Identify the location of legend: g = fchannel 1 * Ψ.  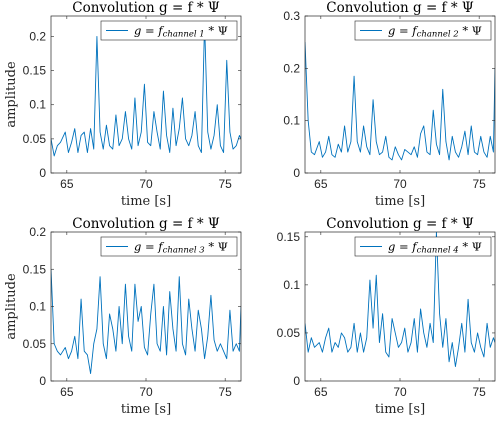
(169, 30).